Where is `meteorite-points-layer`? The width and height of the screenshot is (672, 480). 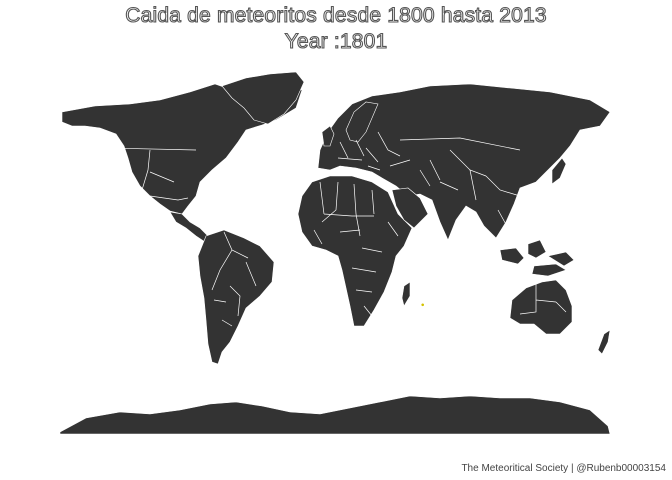 meteorite-points-layer is located at coordinates (423, 305).